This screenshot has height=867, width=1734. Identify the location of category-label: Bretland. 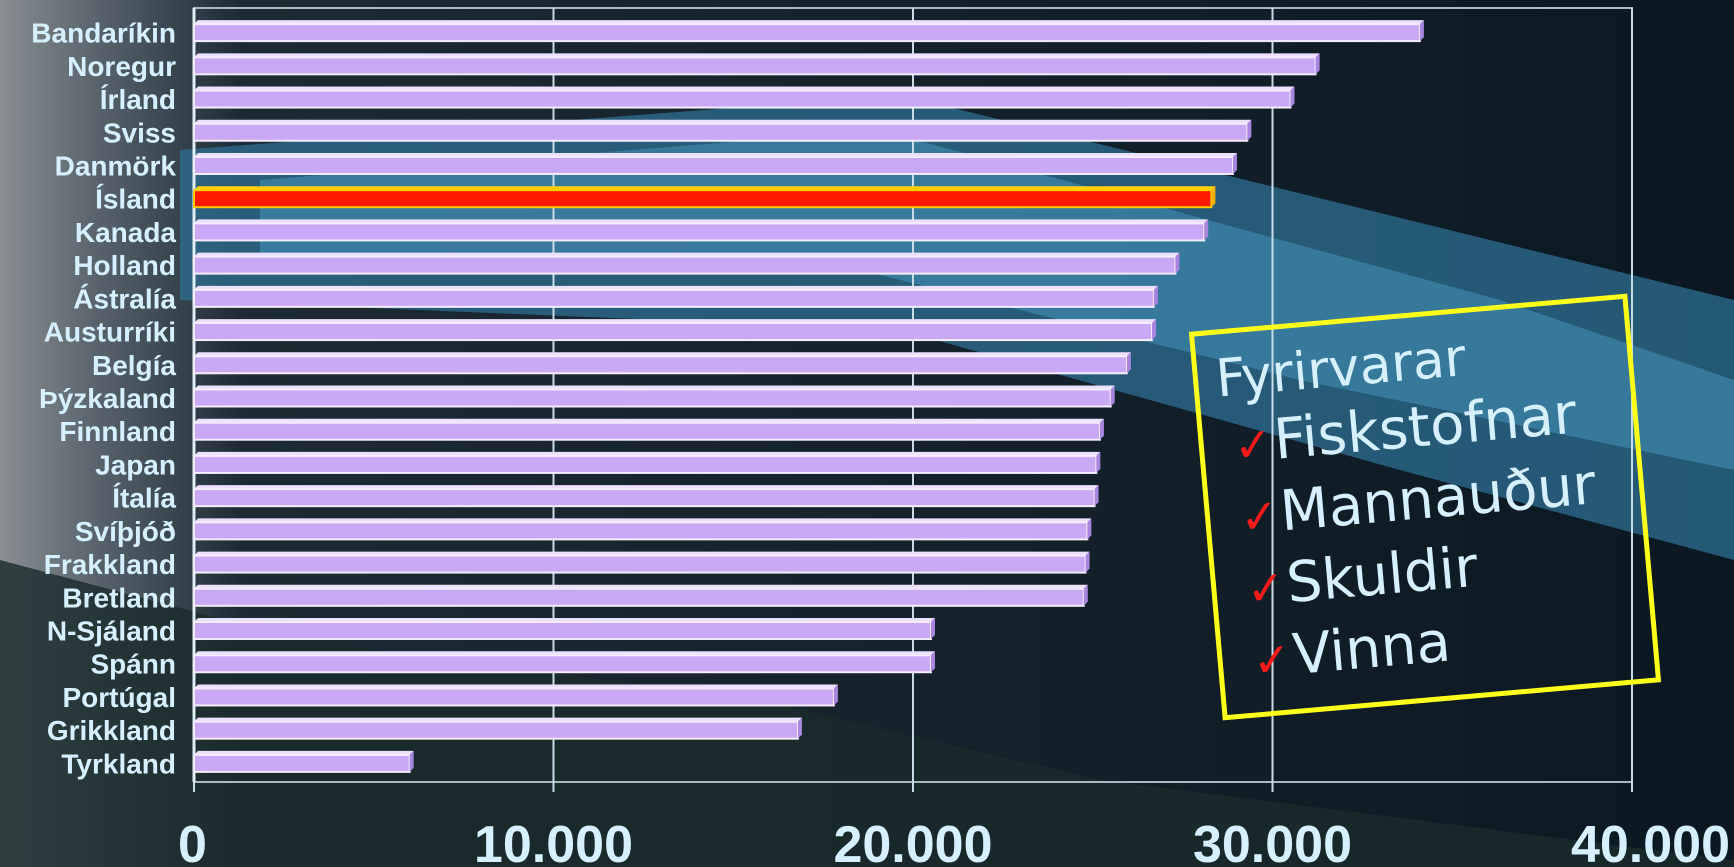
(119, 597).